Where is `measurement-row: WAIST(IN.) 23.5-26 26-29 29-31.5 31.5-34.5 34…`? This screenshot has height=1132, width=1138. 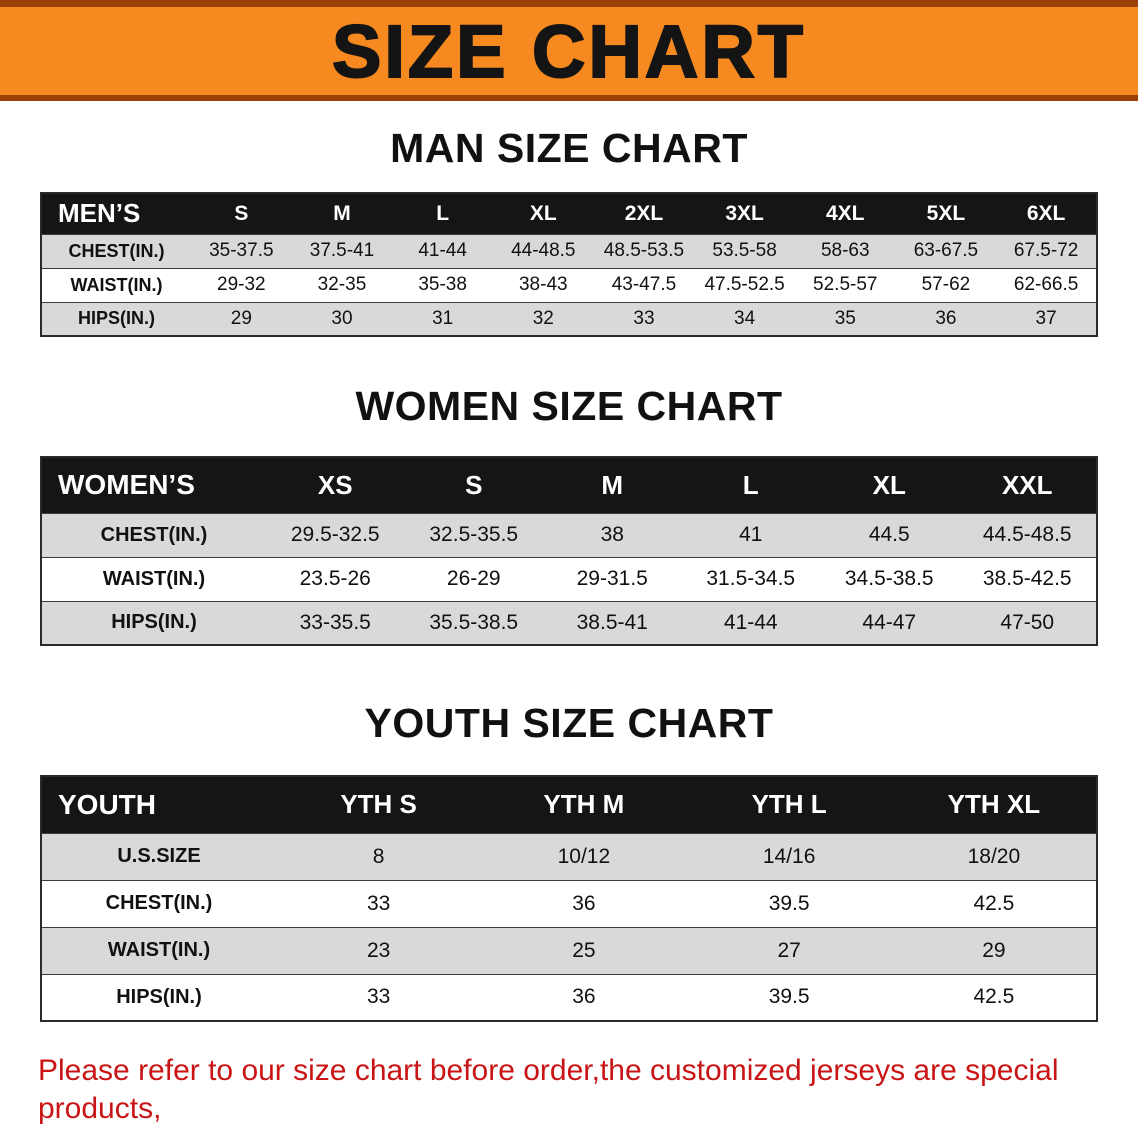
measurement-row: WAIST(IN.) 23.5-26 26-29 29-31.5 31.5-34.5 34… is located at coordinates (569, 579).